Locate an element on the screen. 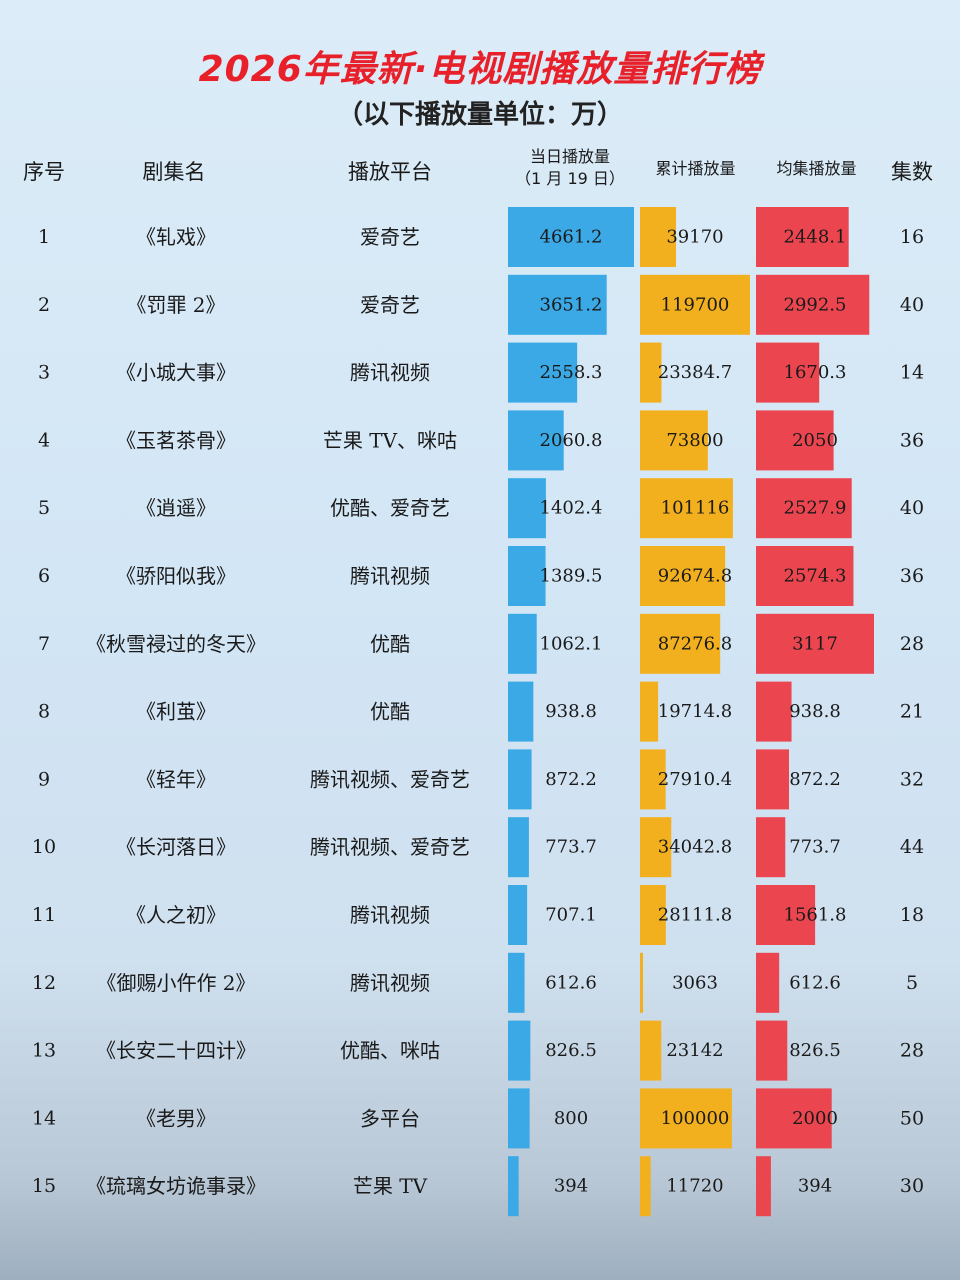 This screenshot has width=960, height=1280. row-platform-7: 优酷 is located at coordinates (390, 644).